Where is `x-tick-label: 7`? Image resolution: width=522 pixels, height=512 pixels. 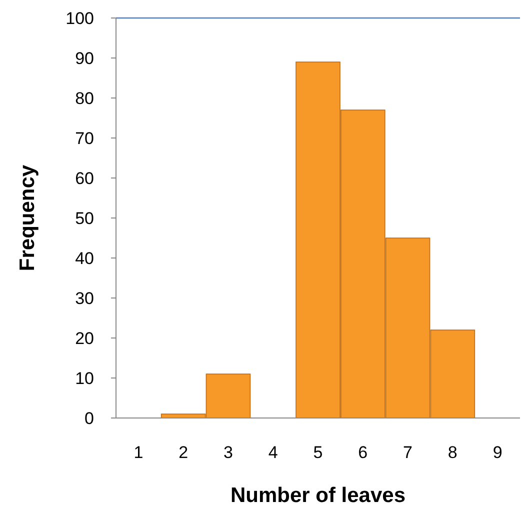 x-tick-label: 7 is located at coordinates (408, 452).